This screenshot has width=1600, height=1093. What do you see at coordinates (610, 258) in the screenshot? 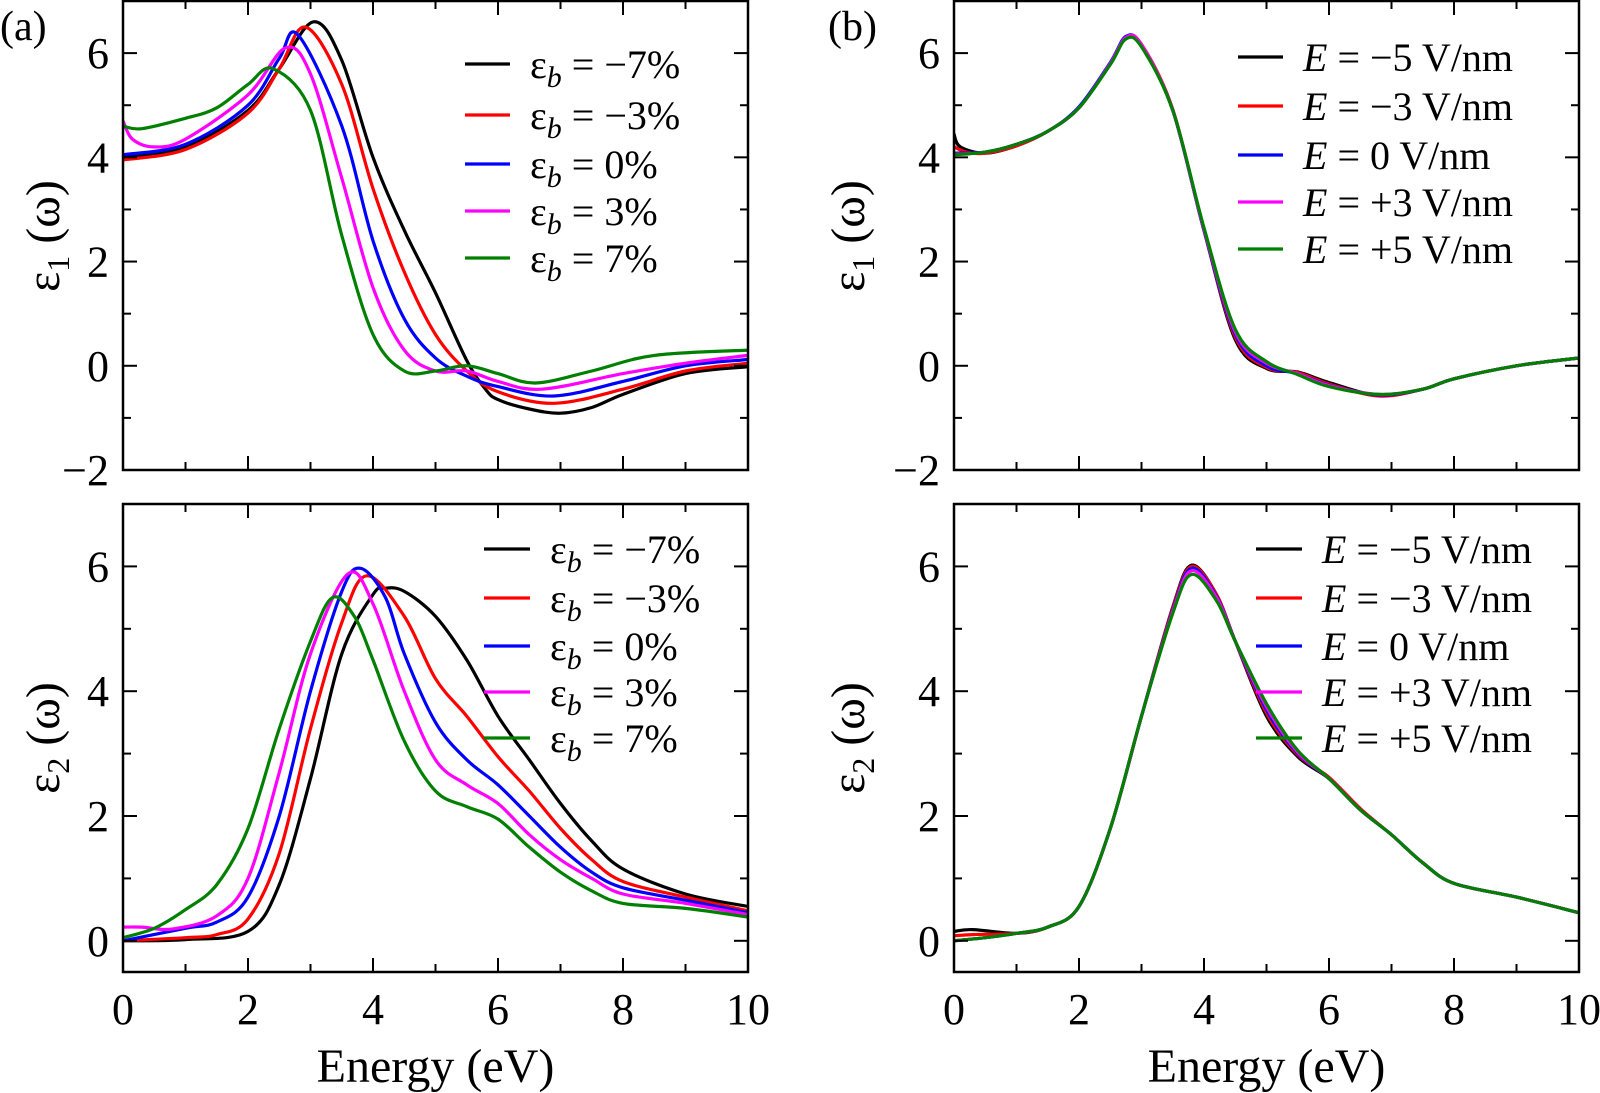
I see `legend-rest: = 7%` at bounding box center [610, 258].